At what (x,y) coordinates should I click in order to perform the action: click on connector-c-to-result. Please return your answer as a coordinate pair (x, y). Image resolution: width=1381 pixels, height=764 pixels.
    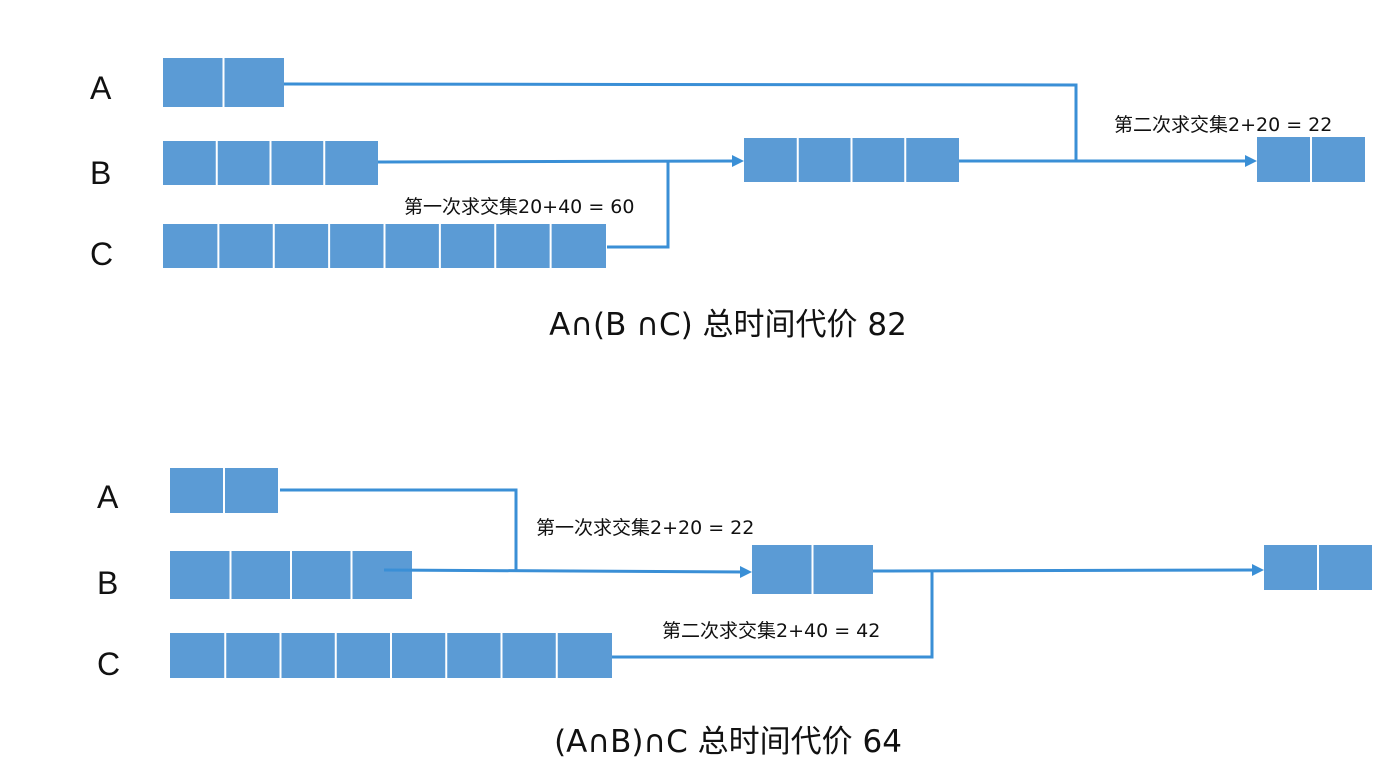
    Looking at the image, I should click on (773, 615).